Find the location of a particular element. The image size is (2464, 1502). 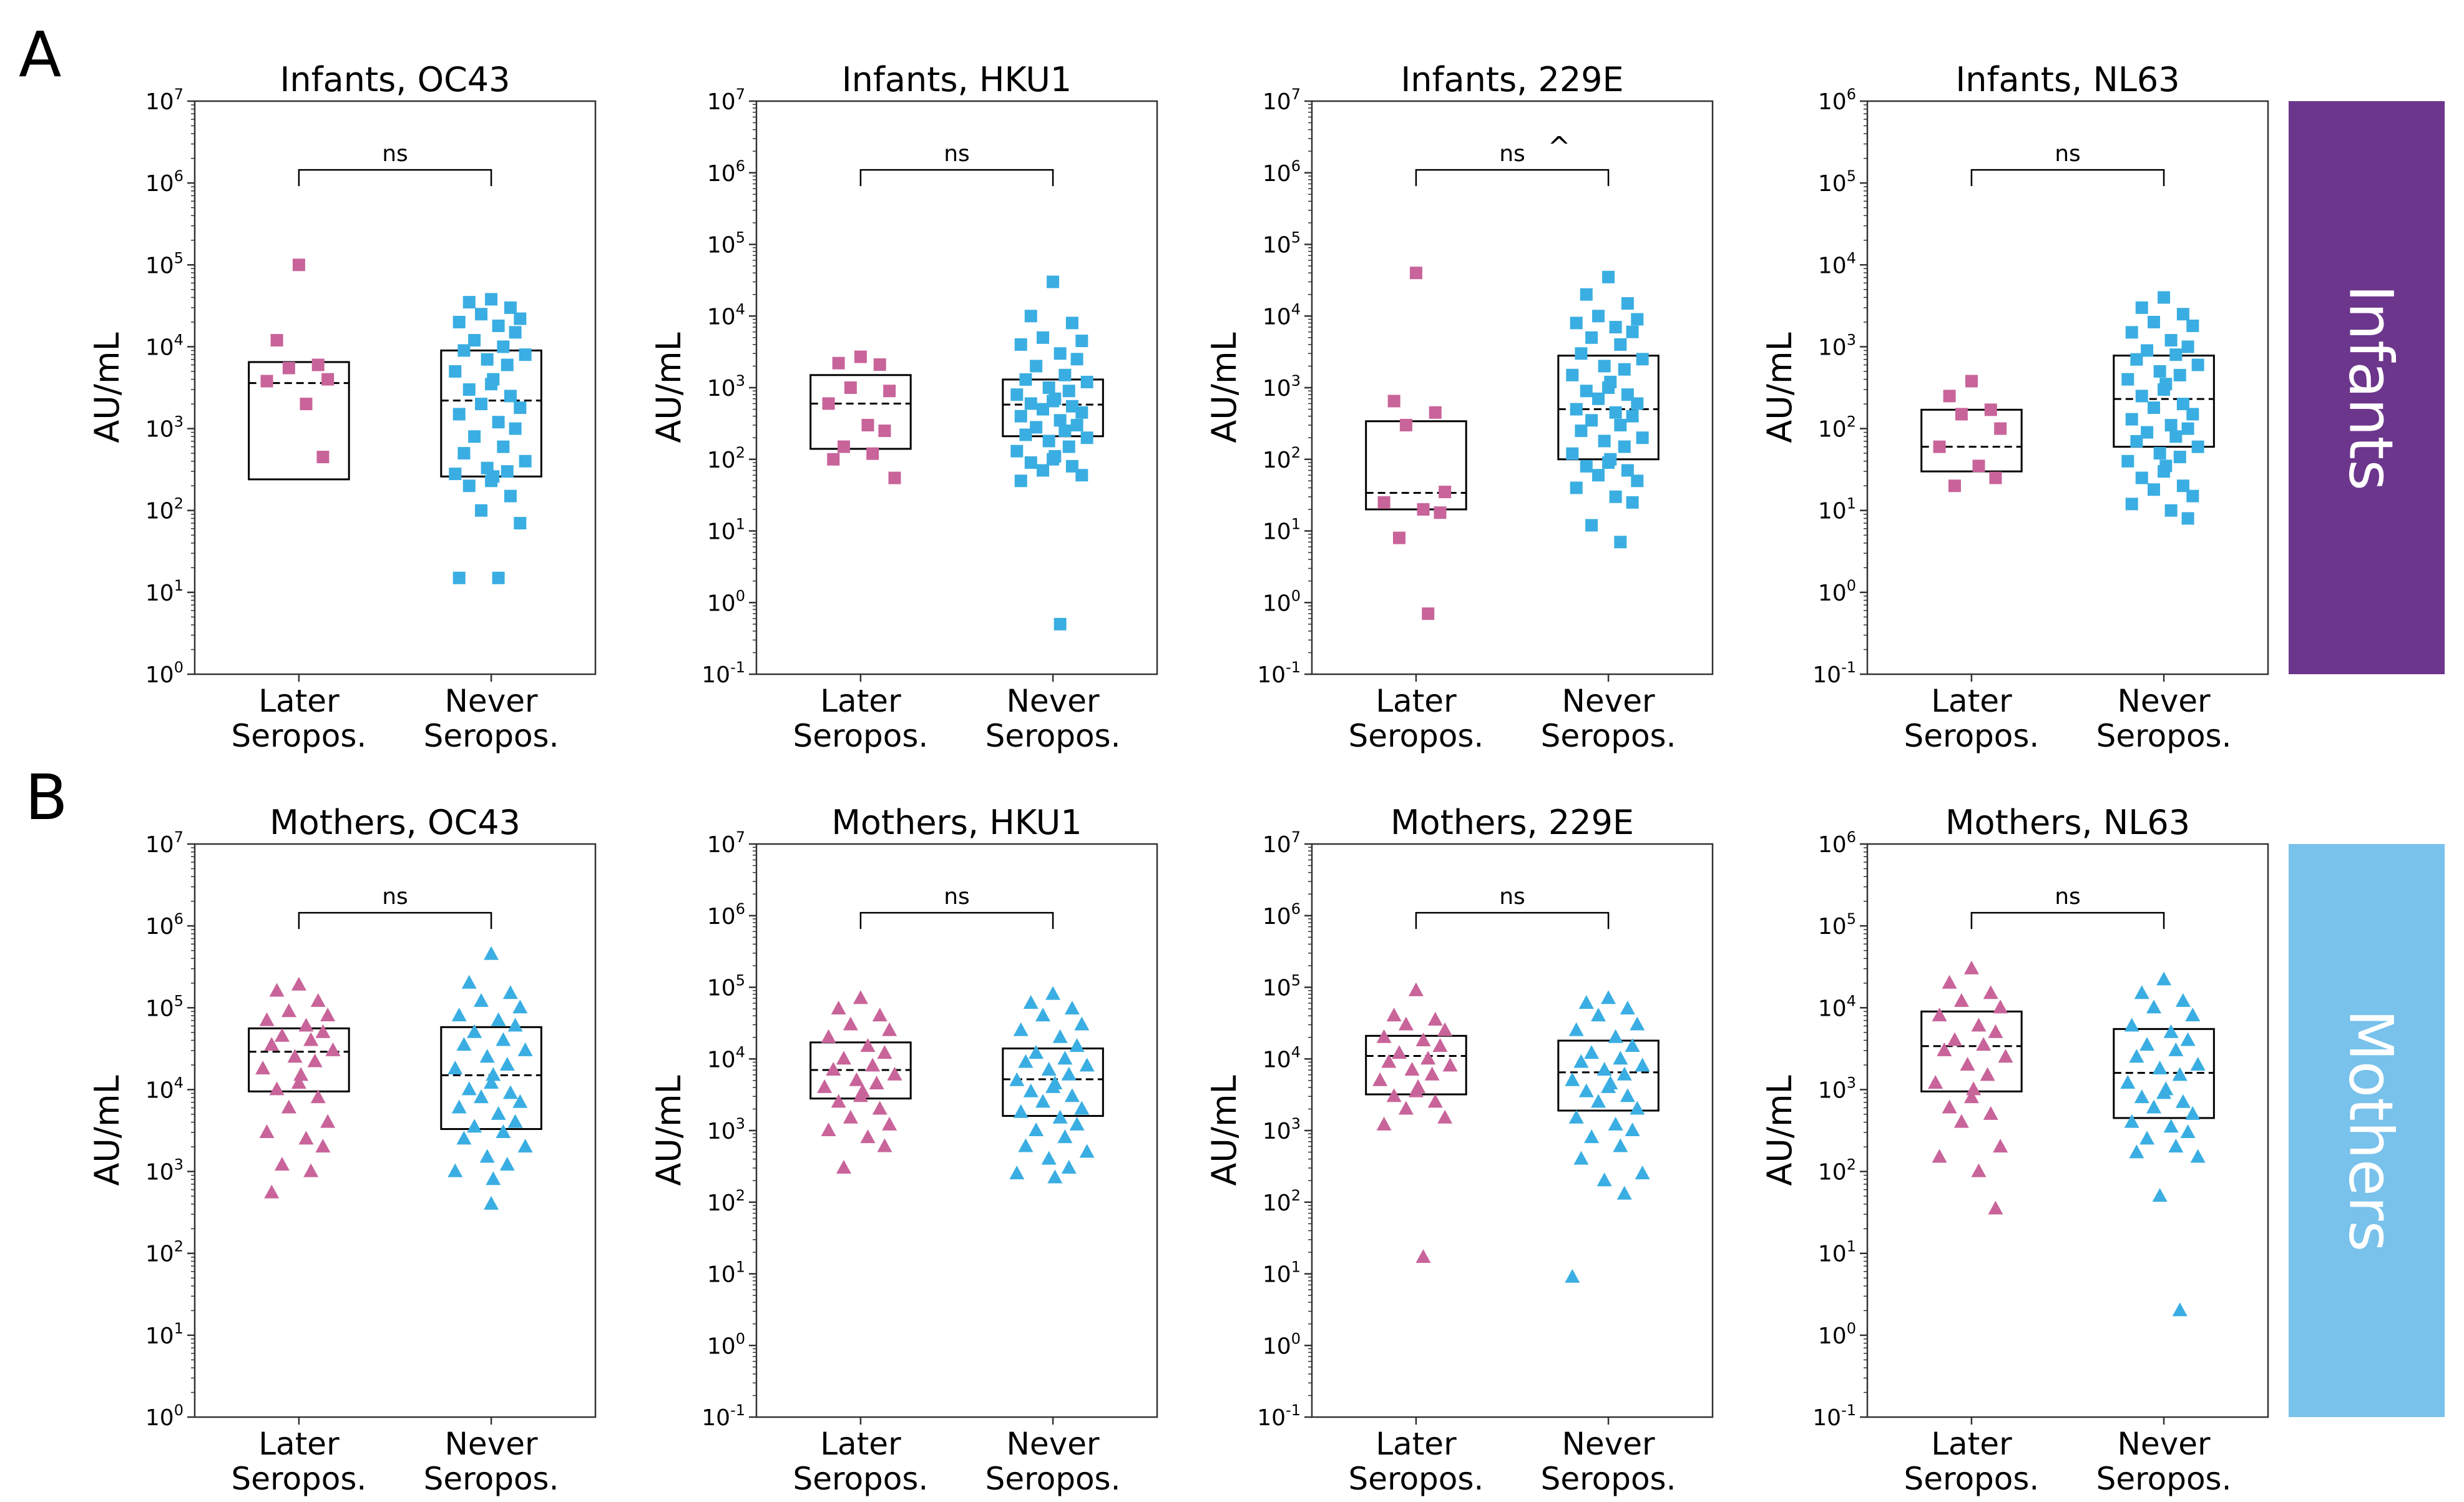

mothers-nl63-xtick-label: Seropos. is located at coordinates (2164, 1479).